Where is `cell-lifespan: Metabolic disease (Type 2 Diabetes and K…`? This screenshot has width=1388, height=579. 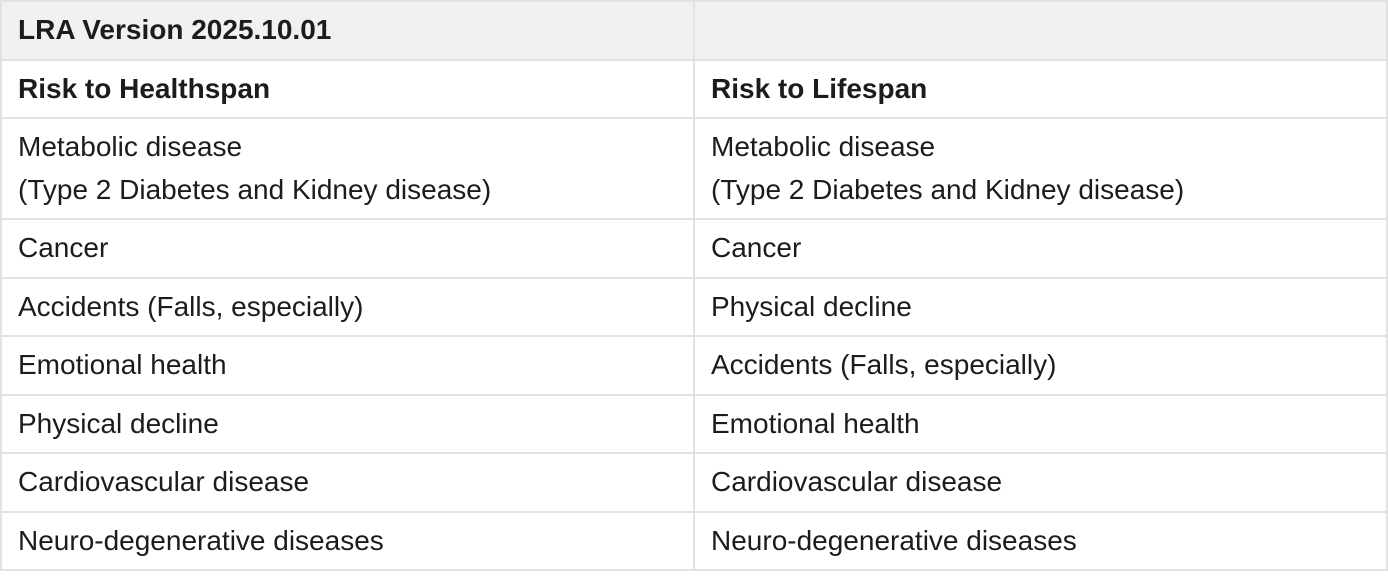 cell-lifespan: Metabolic disease (Type 2 Diabetes and K… is located at coordinates (1040, 169).